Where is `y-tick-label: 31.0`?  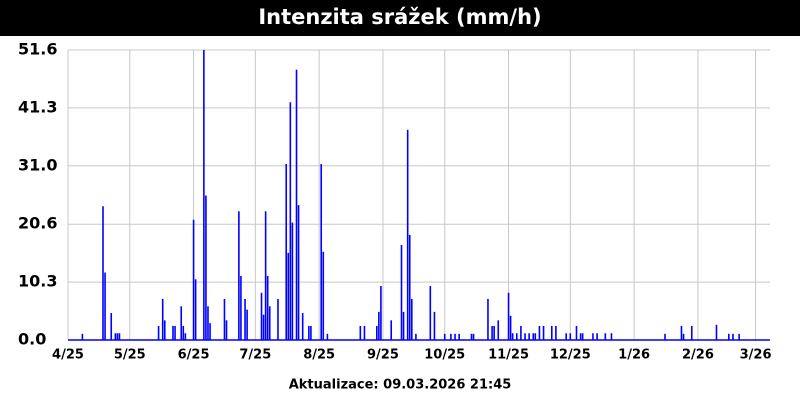 y-tick-label: 31.0 is located at coordinates (37, 164).